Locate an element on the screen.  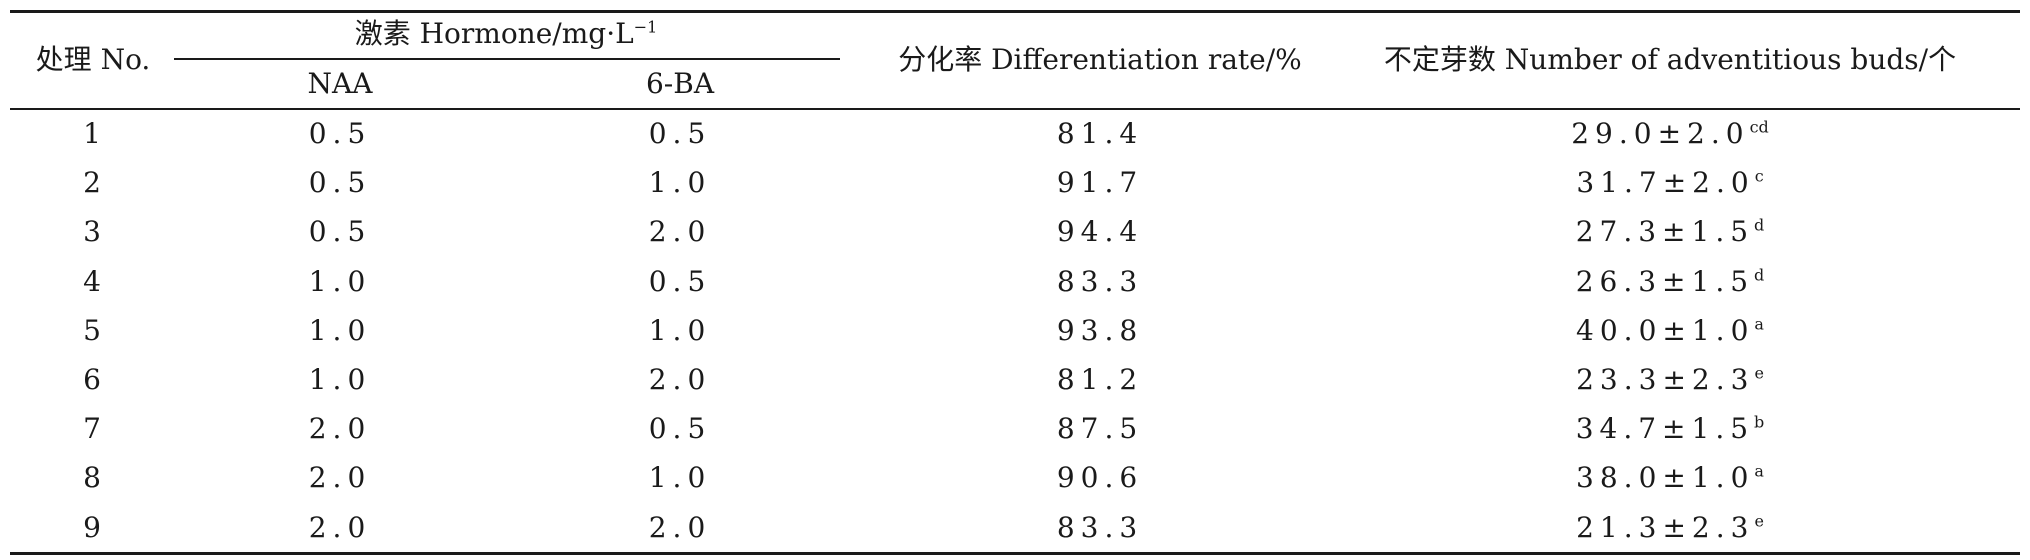
hormone-group-rule is located at coordinates (507, 59).